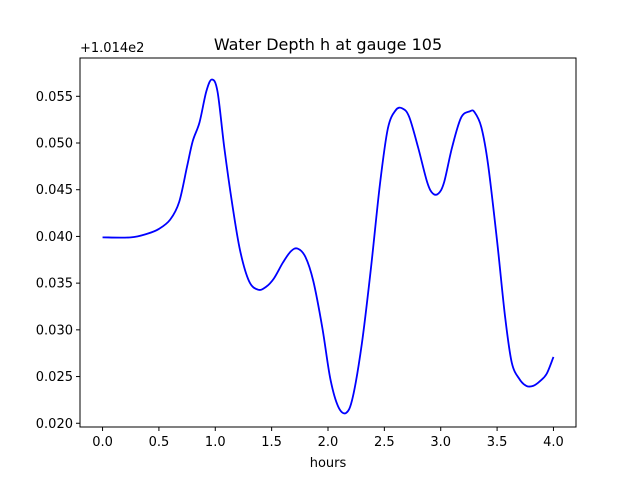  What do you see at coordinates (328, 463) in the screenshot?
I see `x-axis-label: hours` at bounding box center [328, 463].